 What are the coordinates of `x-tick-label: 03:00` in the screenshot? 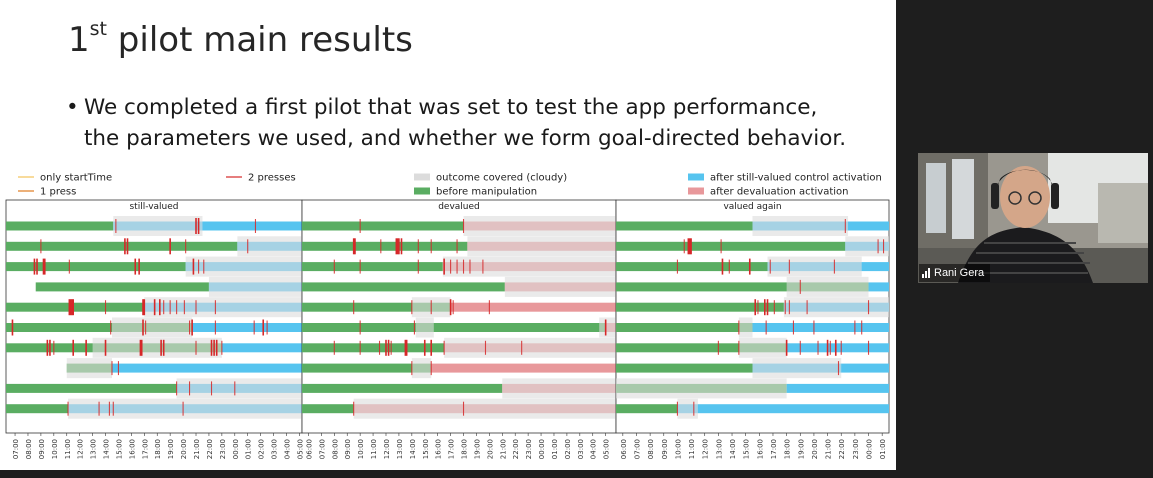 It's located at (581, 449).